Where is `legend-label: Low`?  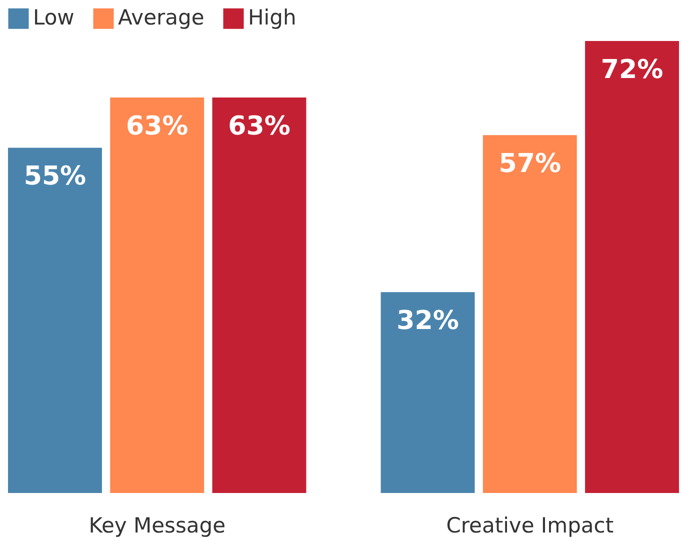
legend-label: Low is located at coordinates (53, 18).